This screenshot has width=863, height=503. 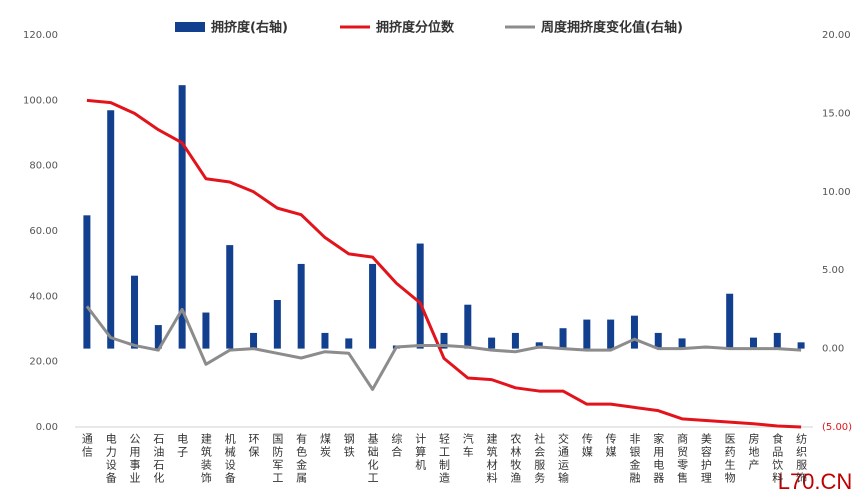 What do you see at coordinates (467, 445) in the screenshot?
I see `x-tick-label: 汽车` at bounding box center [467, 445].